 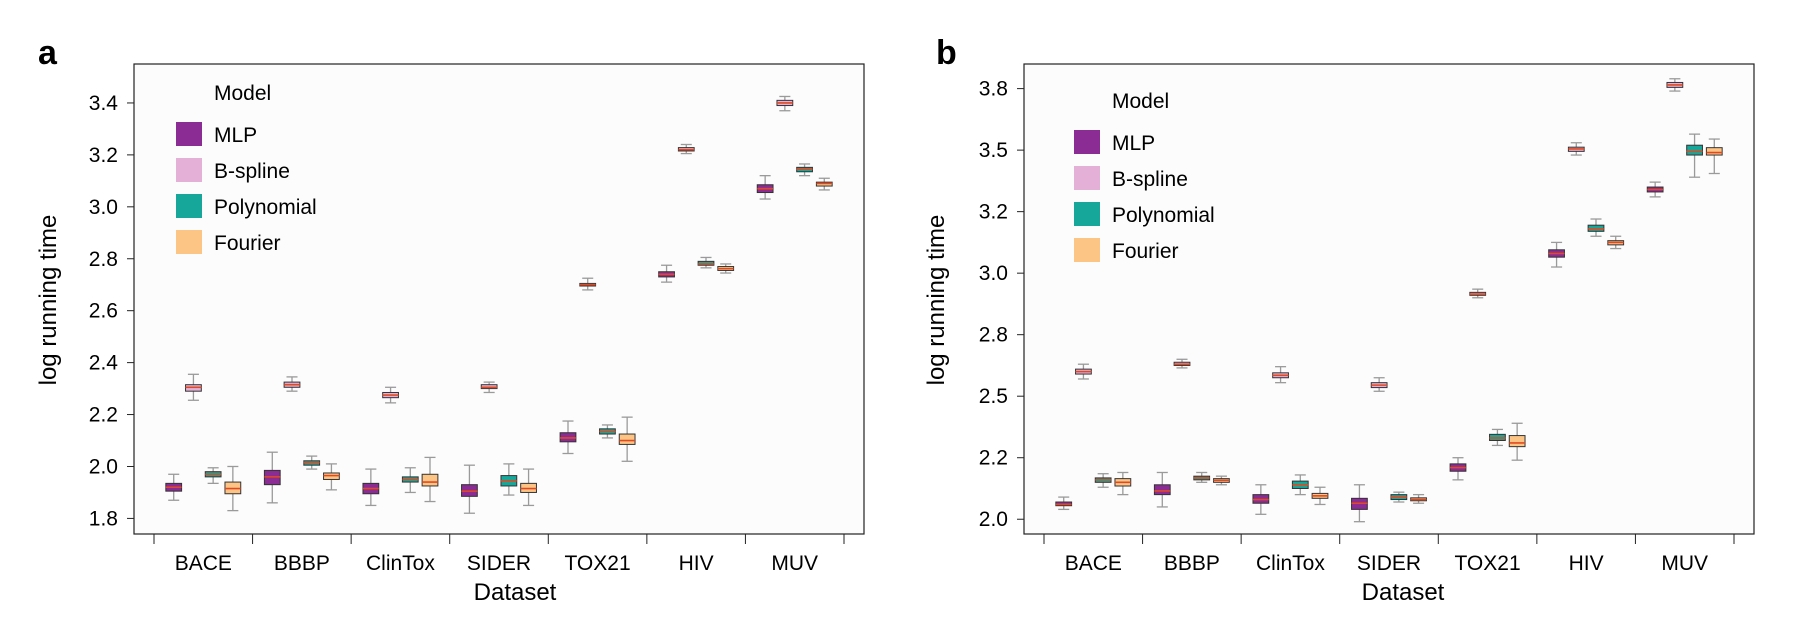 I want to click on panel-a-y-axis-title: log running time, so click(x=48, y=300).